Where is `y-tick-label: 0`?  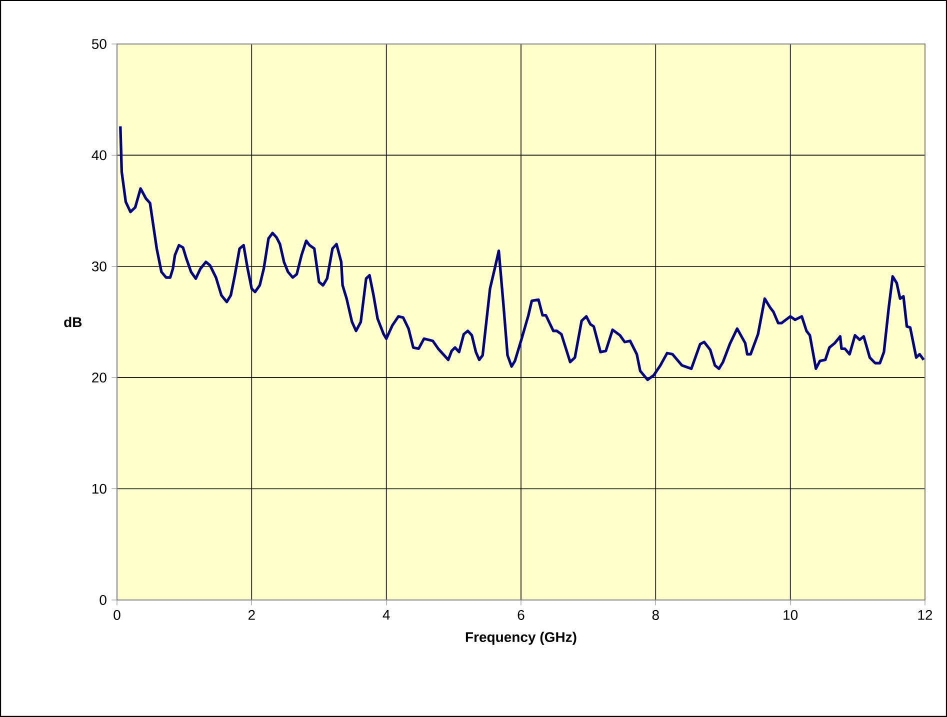 y-tick-label: 0 is located at coordinates (103, 600).